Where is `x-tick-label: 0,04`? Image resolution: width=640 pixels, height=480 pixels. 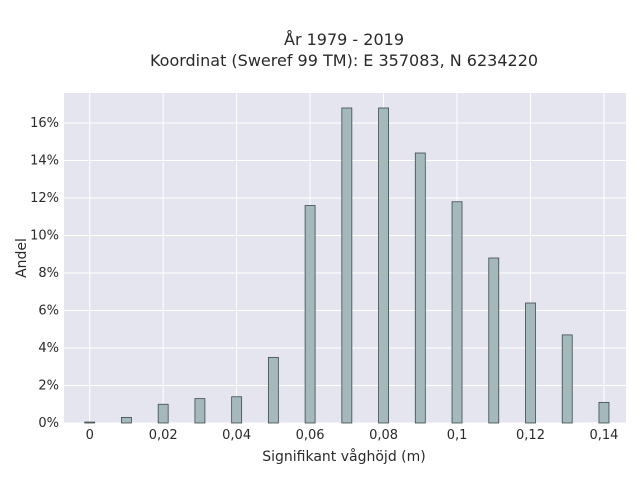 x-tick-label: 0,04 is located at coordinates (236, 435).